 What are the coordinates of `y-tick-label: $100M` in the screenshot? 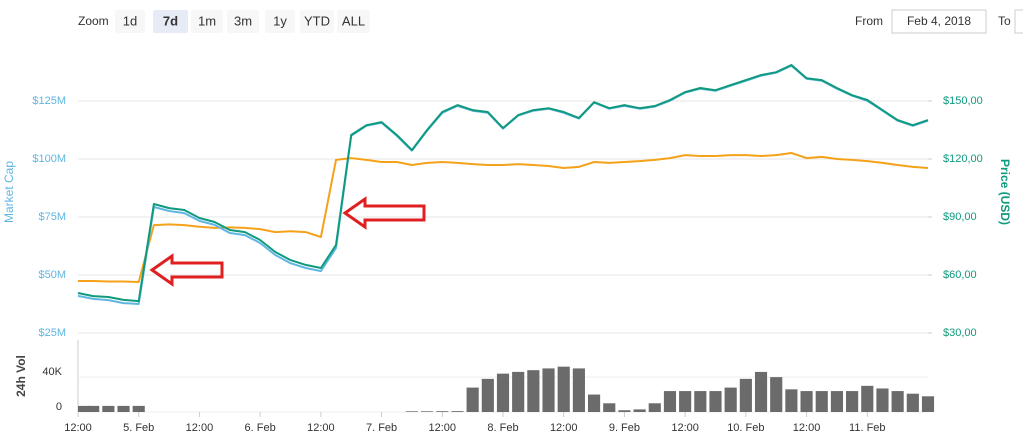 It's located at (49, 159).